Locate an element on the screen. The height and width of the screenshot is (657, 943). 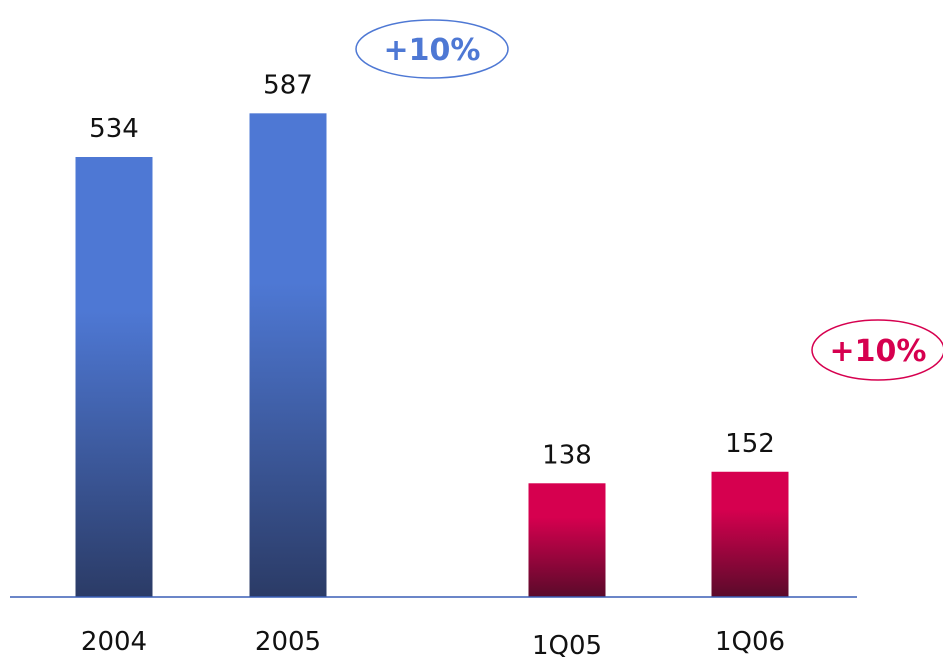
value-label-2005: 587 is located at coordinates (288, 85).